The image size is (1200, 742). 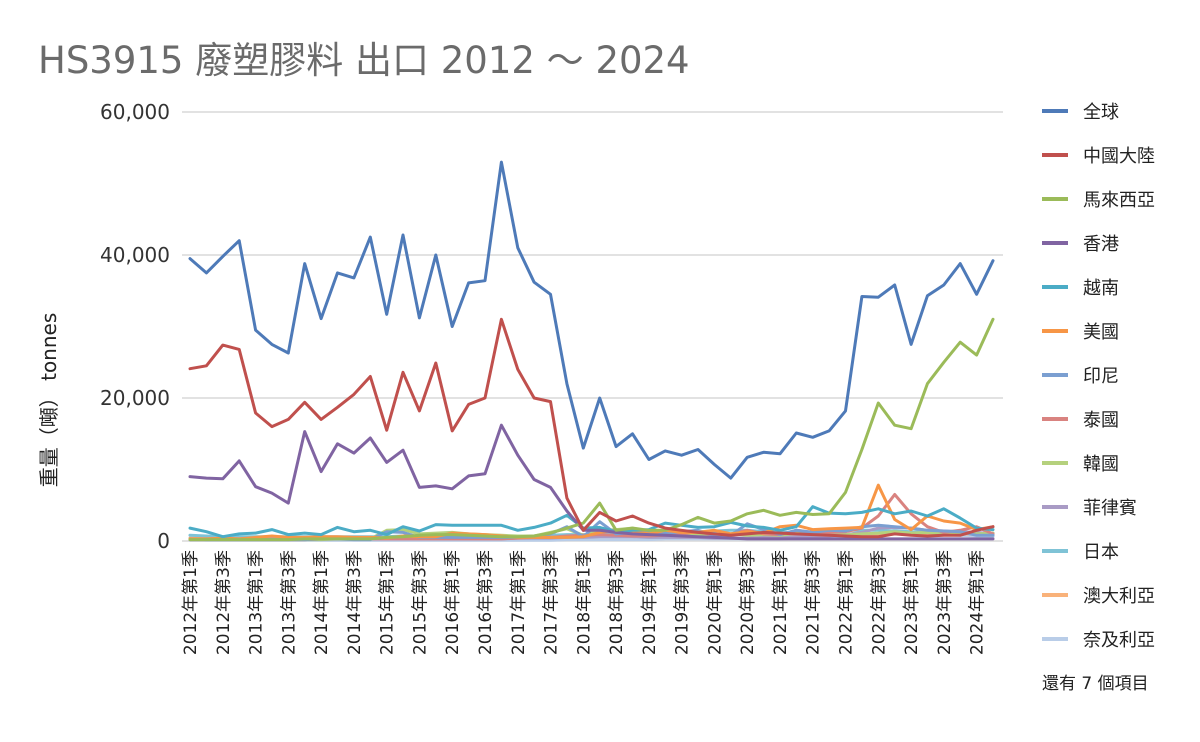 What do you see at coordinates (1101, 420) in the screenshot?
I see `legend-label: 泰國` at bounding box center [1101, 420].